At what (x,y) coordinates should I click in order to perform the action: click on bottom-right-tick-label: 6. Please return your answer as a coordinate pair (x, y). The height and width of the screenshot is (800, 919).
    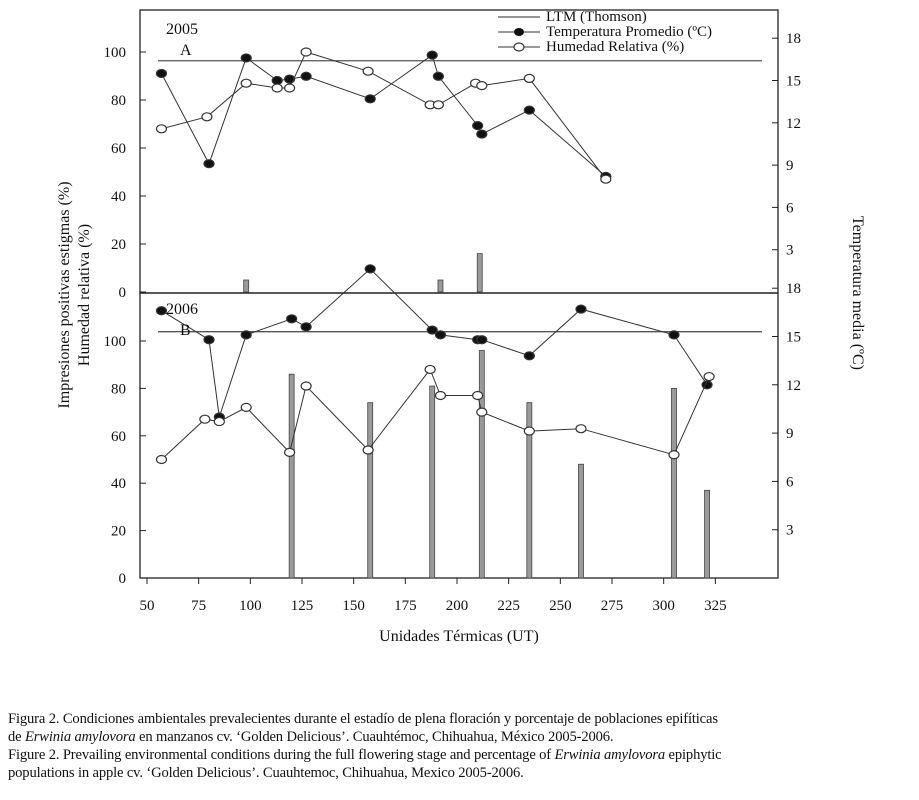
    Looking at the image, I should click on (790, 482).